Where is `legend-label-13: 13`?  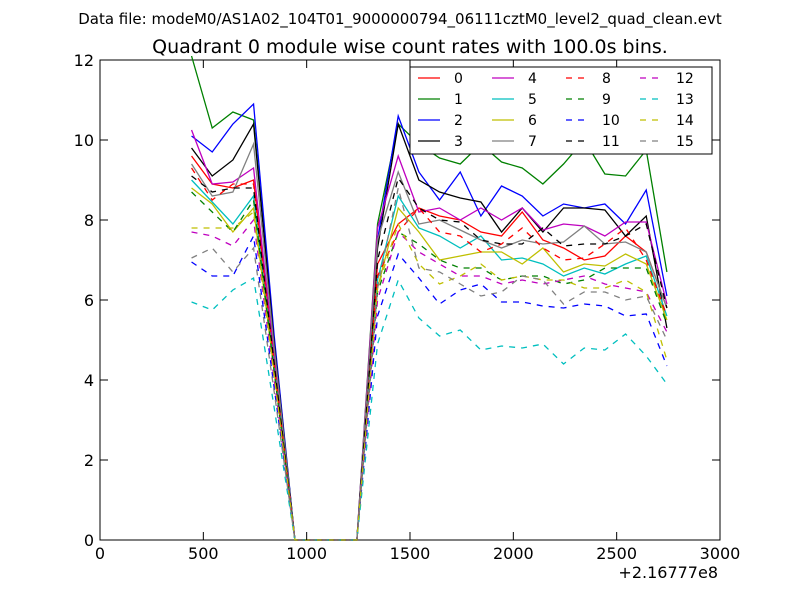
legend-label-13: 13 is located at coordinates (685, 100).